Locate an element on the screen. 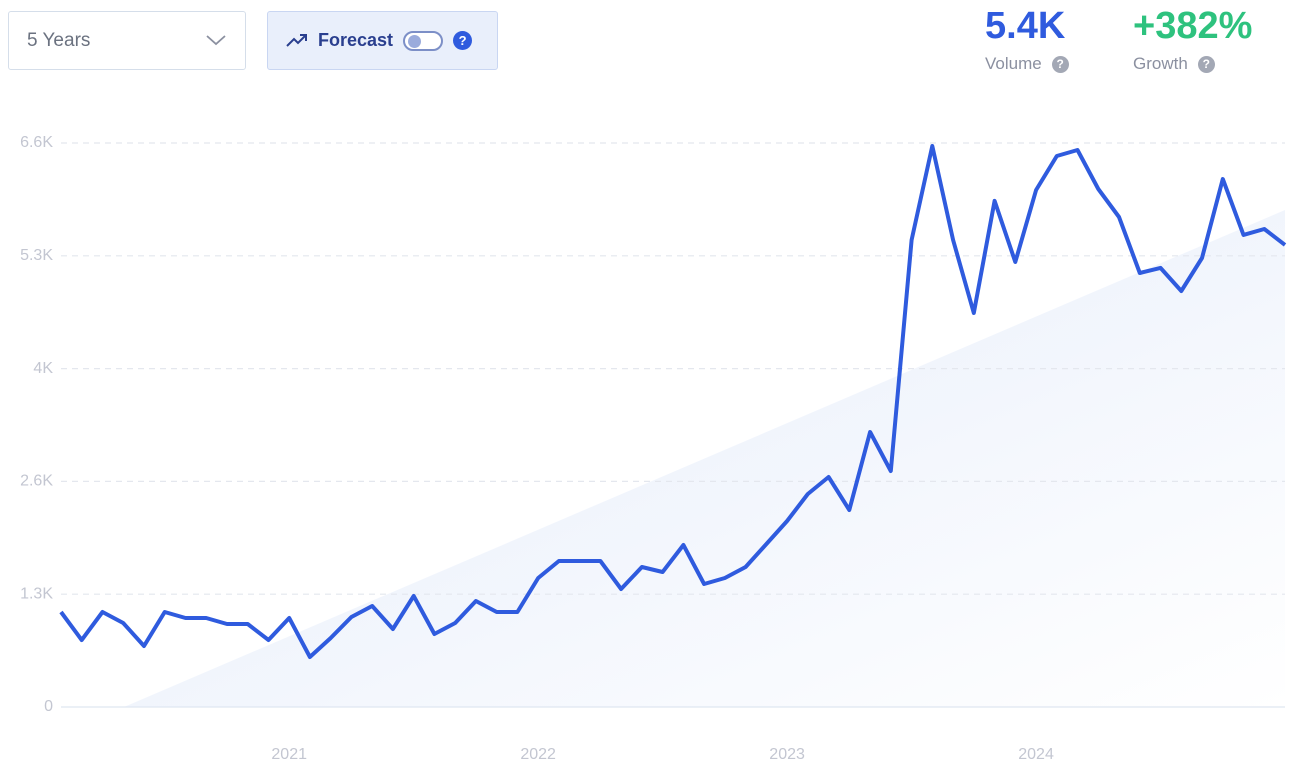  range-dropdown: 5 Years is located at coordinates (127, 40).